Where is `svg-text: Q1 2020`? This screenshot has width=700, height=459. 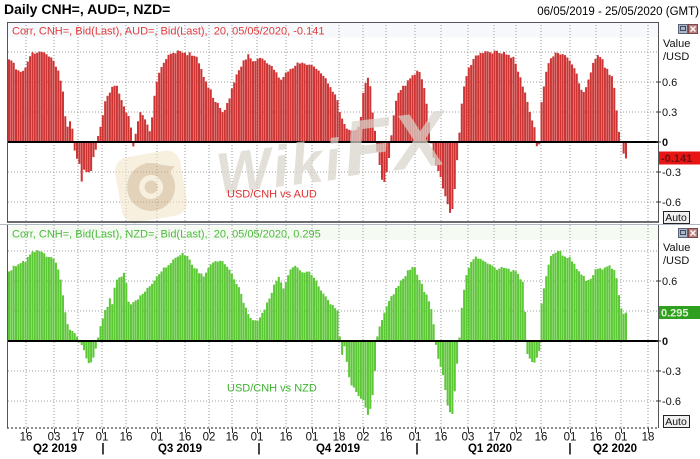 svg-text: Q1 2020 is located at coordinates (490, 449).